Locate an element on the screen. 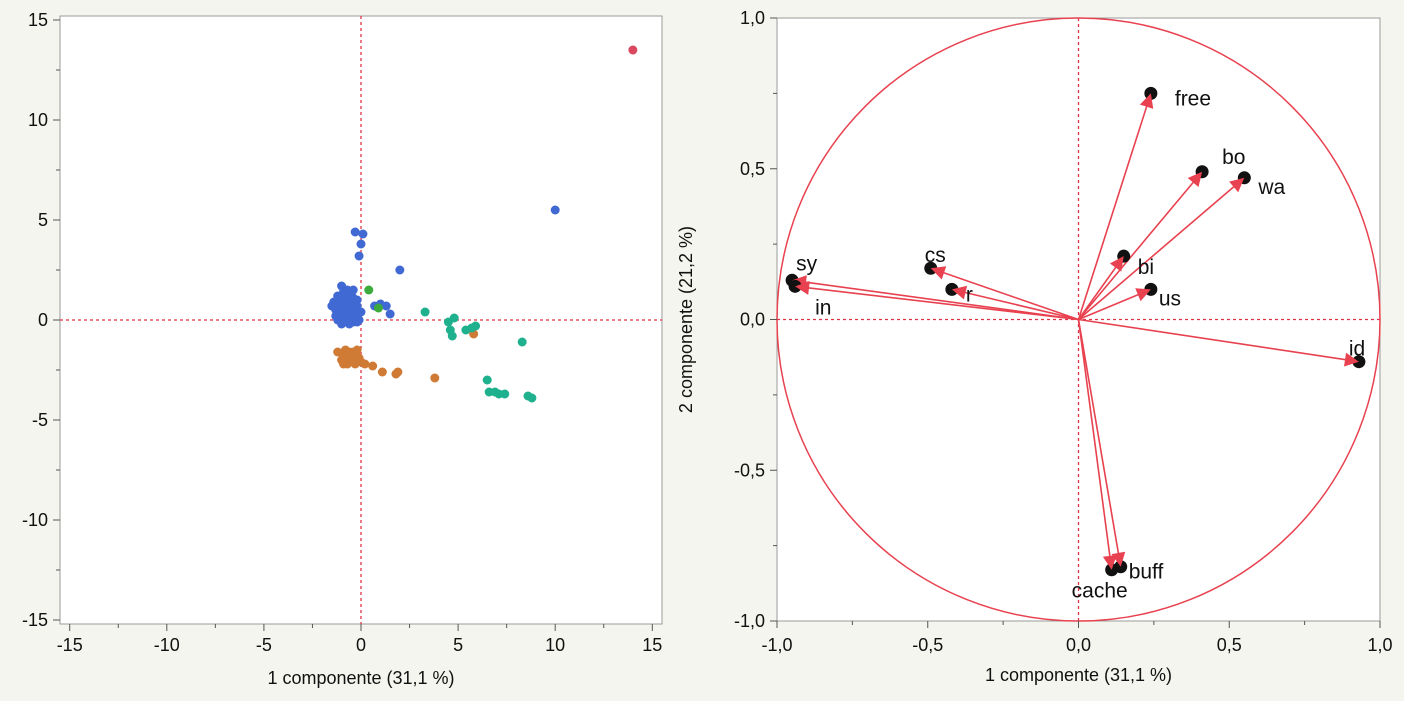 Image resolution: width=1404 pixels, height=701 pixels. loading-y-axis-label: 2 componente (21,2 %) is located at coordinates (686, 319).